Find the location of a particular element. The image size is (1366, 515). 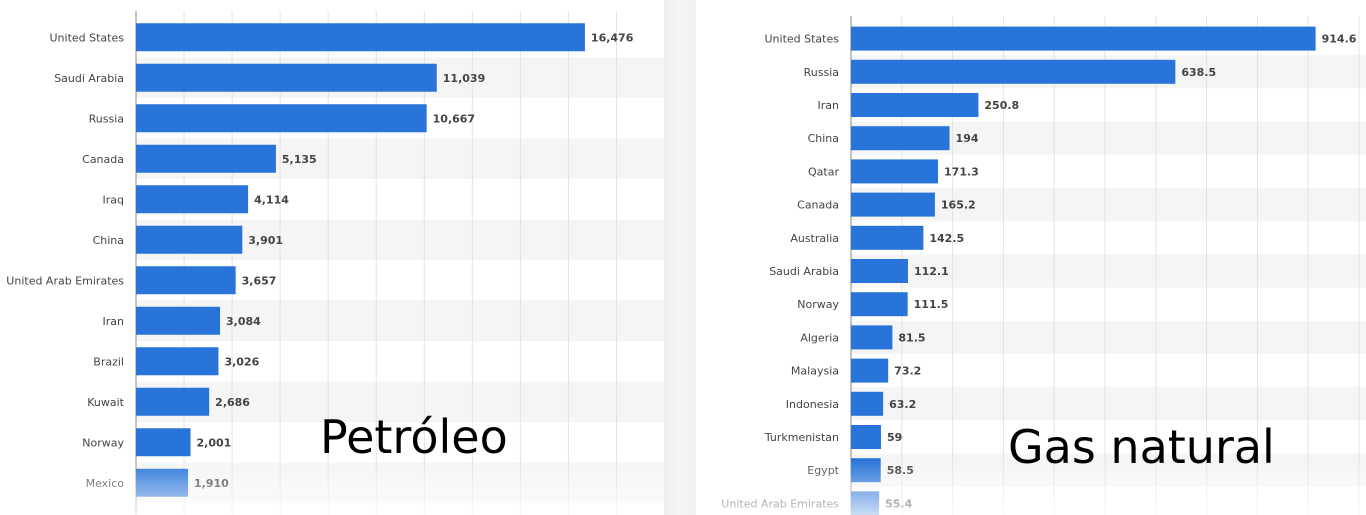

oil-category-label: Norway is located at coordinates (103, 442).